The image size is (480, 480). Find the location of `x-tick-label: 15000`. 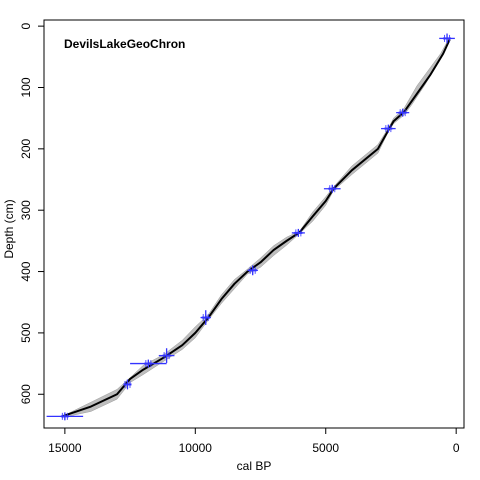

x-tick-label: 15000 is located at coordinates (65, 448).